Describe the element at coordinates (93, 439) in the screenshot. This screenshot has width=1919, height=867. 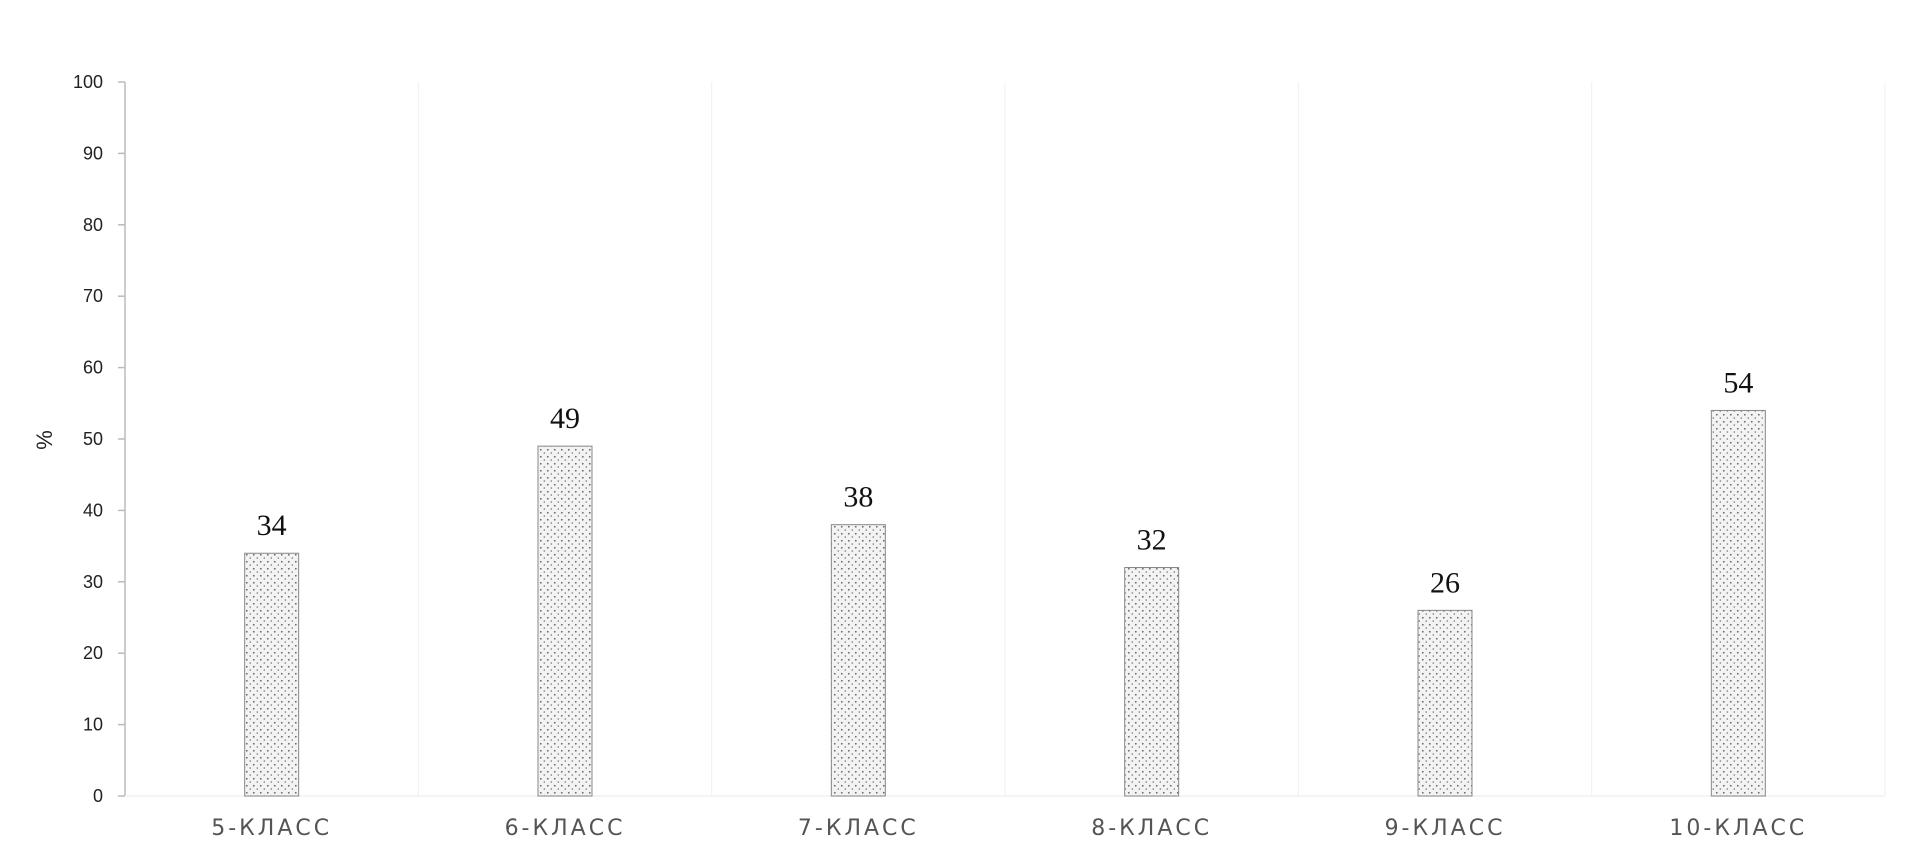
I see `y-tick-label: 50` at that location.